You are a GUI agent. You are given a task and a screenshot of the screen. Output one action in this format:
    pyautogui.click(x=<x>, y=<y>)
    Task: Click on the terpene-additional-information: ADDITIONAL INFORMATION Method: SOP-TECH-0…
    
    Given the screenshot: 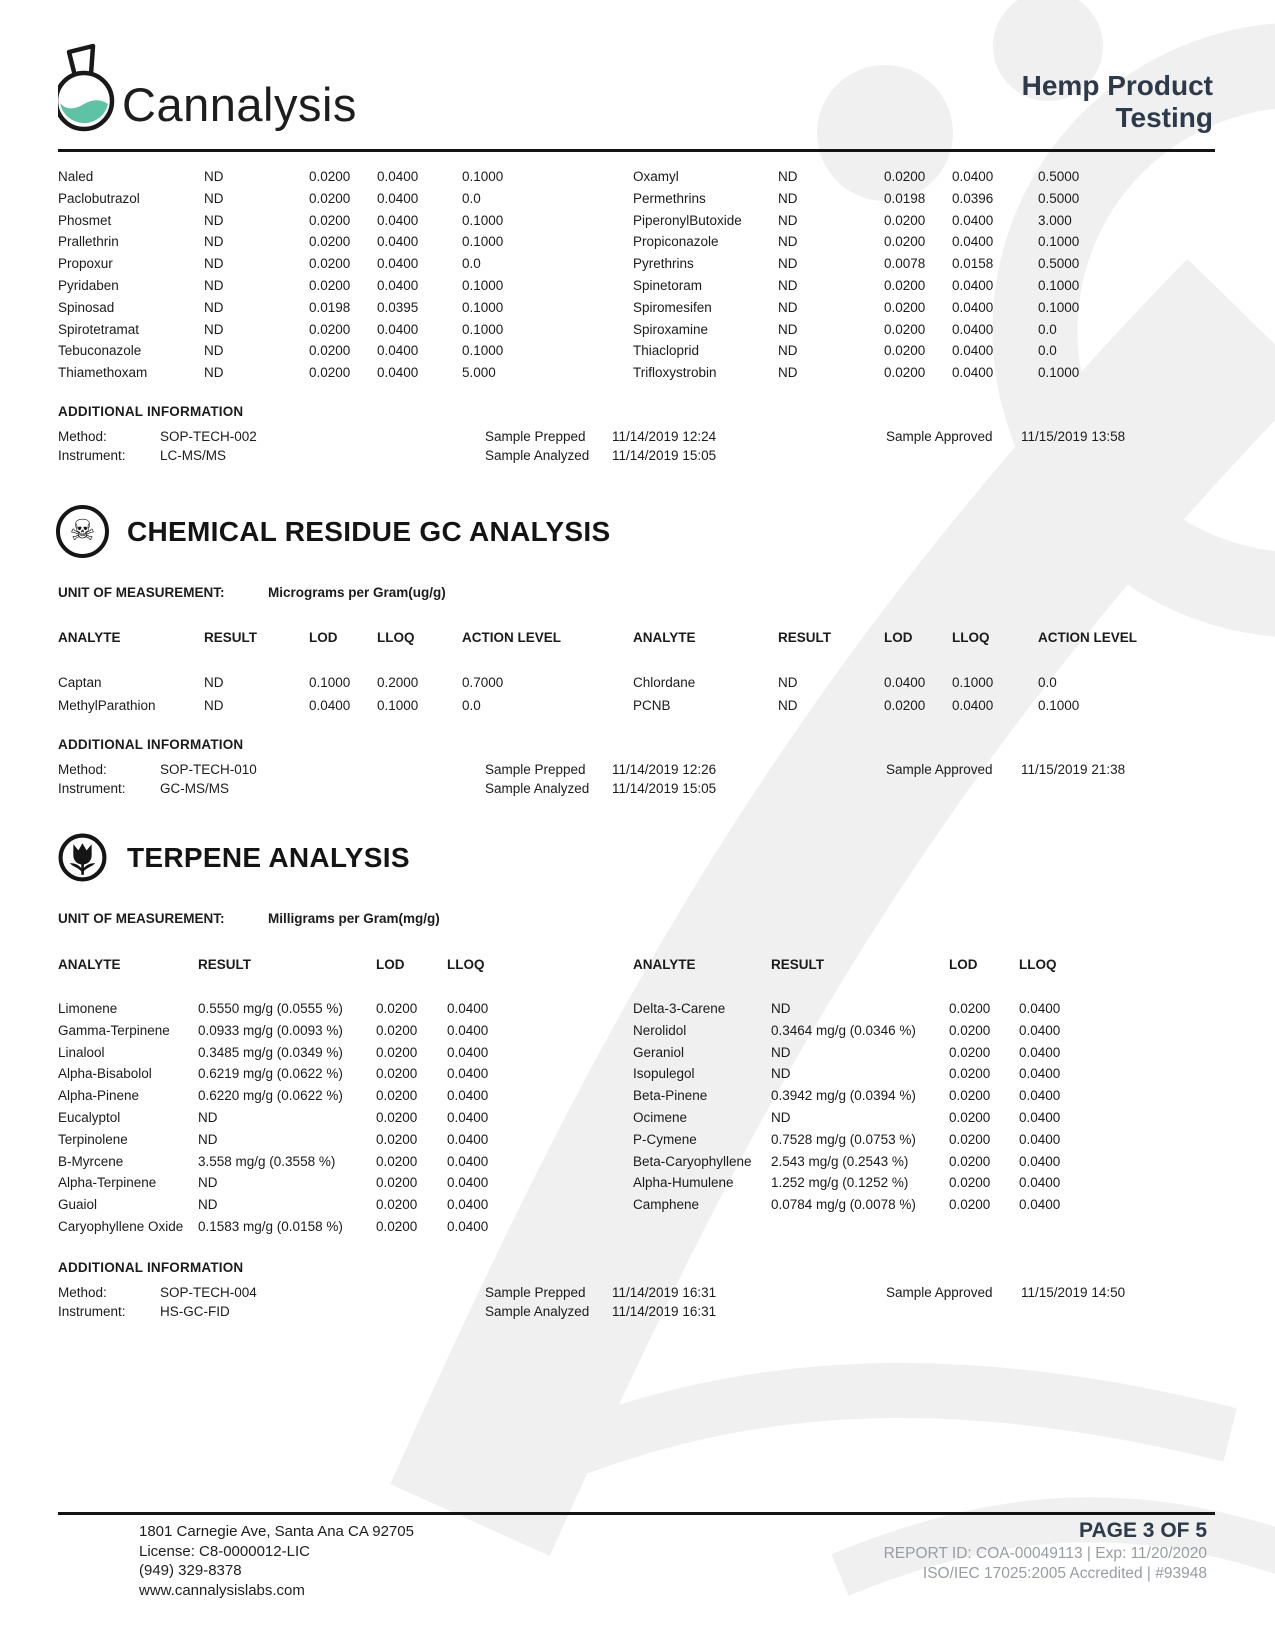 What is the action you would take?
    pyautogui.click(x=636, y=1291)
    